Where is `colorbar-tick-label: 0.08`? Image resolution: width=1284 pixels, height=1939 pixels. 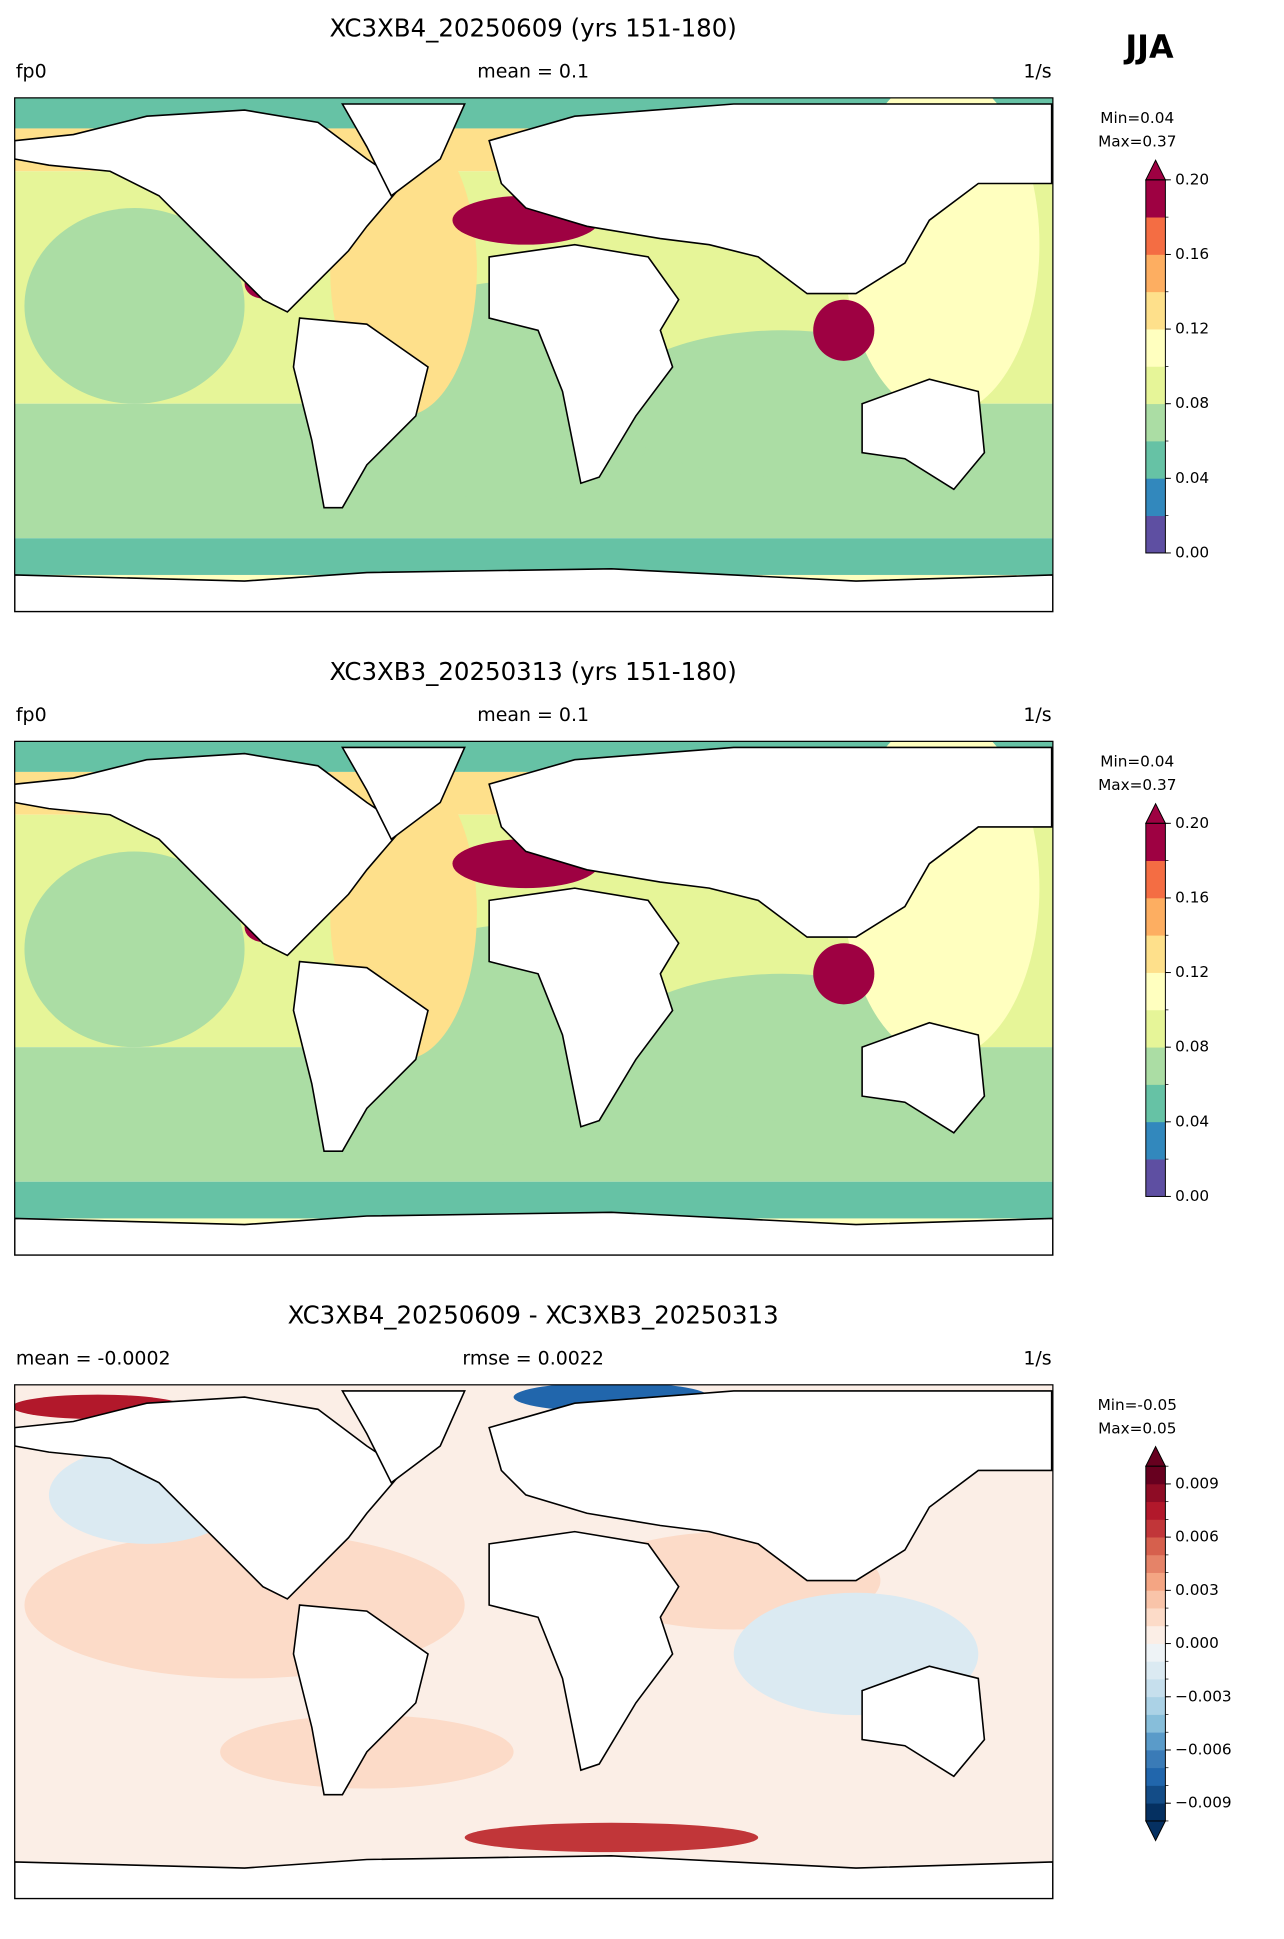 colorbar-tick-label: 0.08 is located at coordinates (1192, 403).